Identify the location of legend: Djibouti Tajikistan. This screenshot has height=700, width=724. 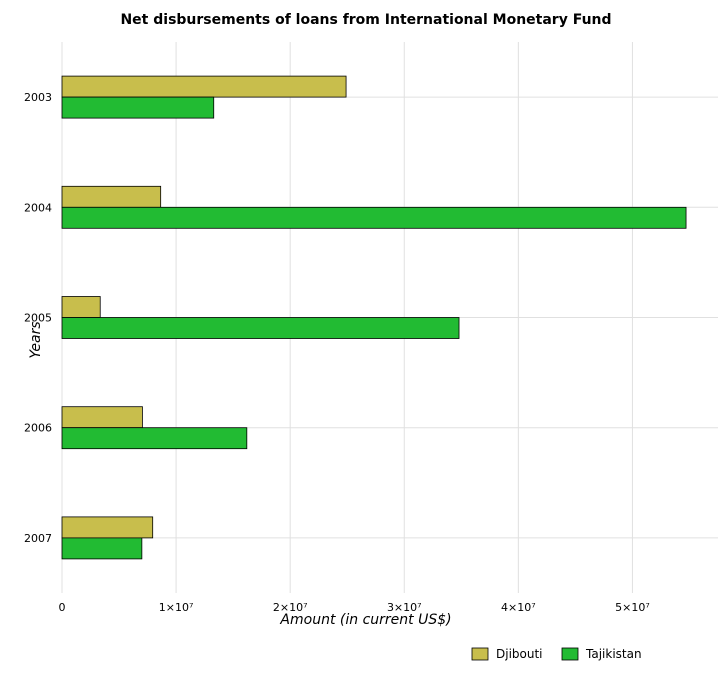
(556, 654).